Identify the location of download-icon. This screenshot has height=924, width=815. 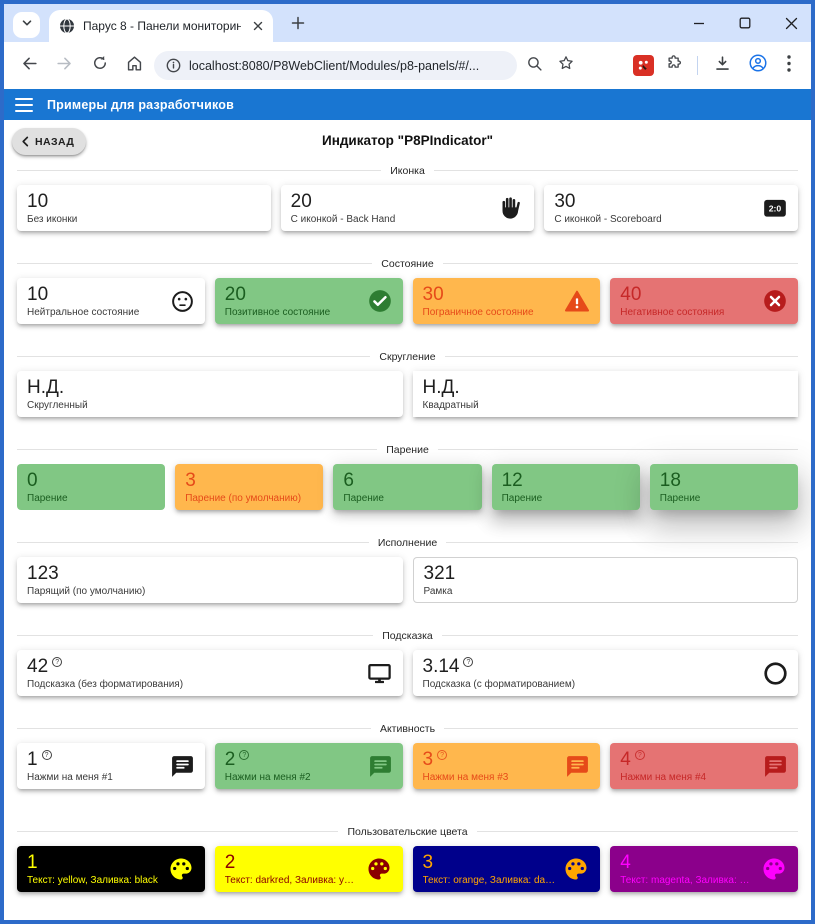
(722, 66).